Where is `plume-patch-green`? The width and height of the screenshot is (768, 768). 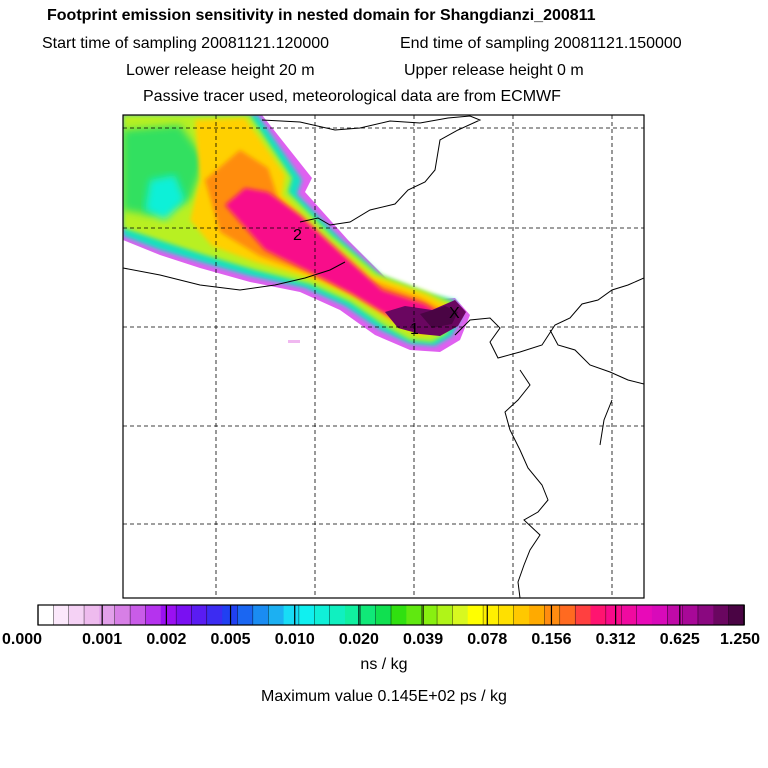 plume-patch-green is located at coordinates (164, 170).